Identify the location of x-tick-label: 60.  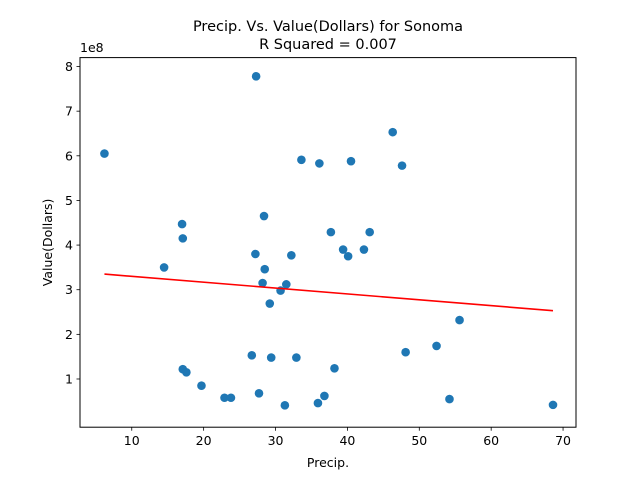
(491, 440).